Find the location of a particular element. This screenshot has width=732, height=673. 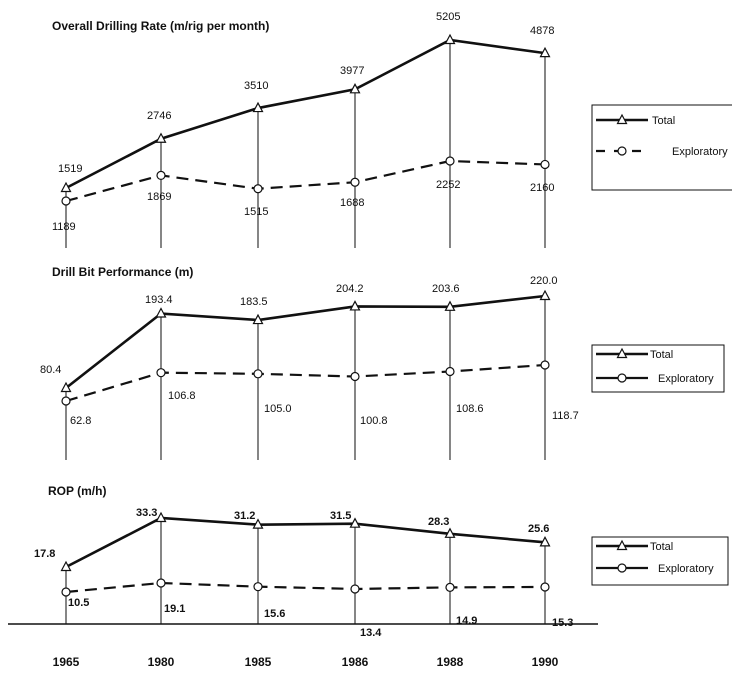

panel-title: Drill Bit Performance (m) is located at coordinates (122, 272).